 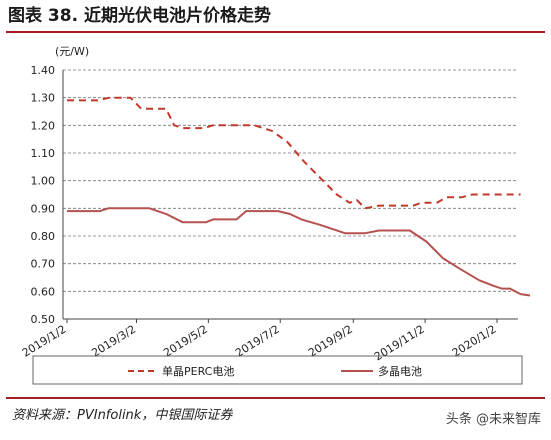 What do you see at coordinates (185, 341) in the screenshot?
I see `x-tick-label: 2019/5/2` at bounding box center [185, 341].